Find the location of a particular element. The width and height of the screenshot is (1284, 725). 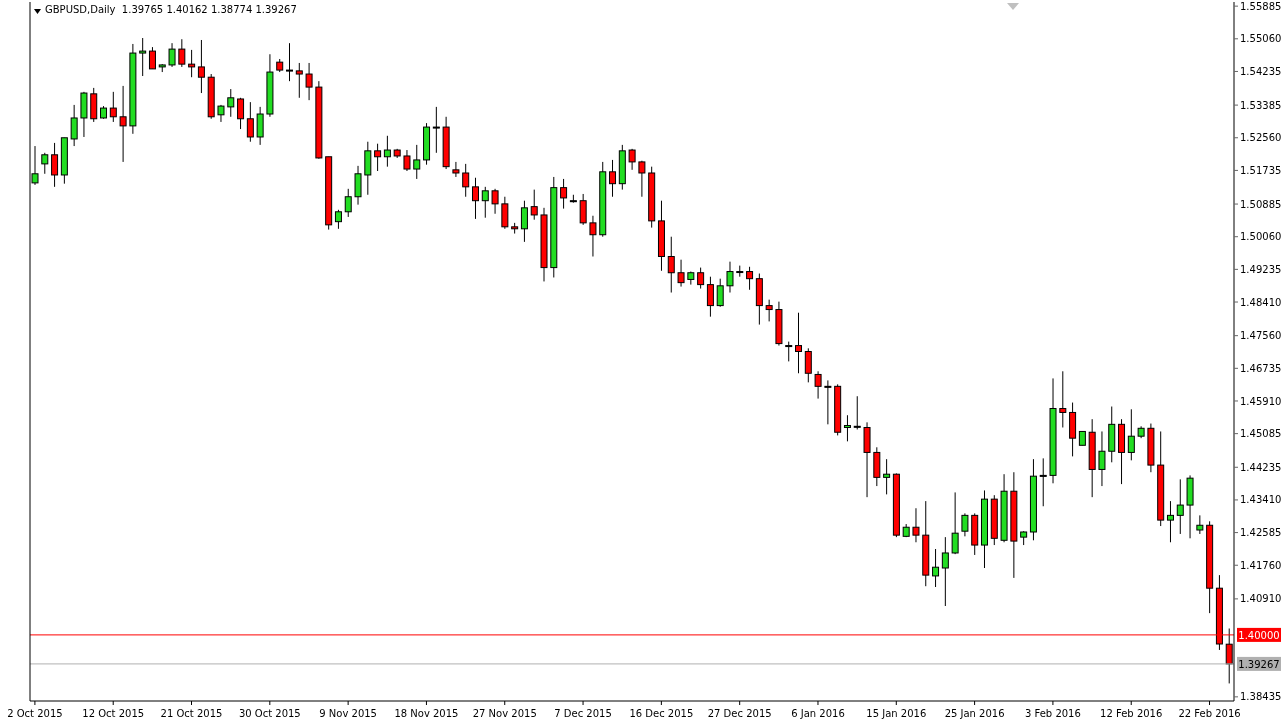

x-tick-label: 12 Oct 2015 is located at coordinates (113, 713).